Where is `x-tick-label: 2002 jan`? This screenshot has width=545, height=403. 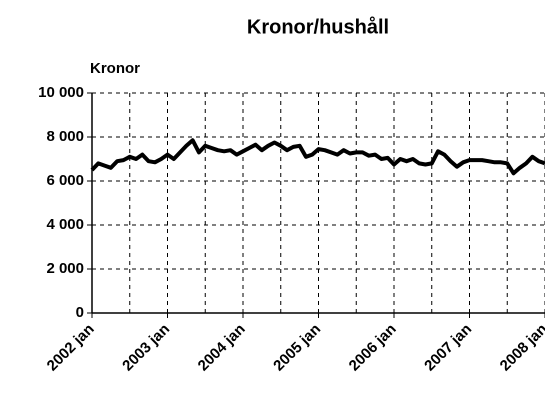
x-tick-label: 2002 jan is located at coordinates (71, 348).